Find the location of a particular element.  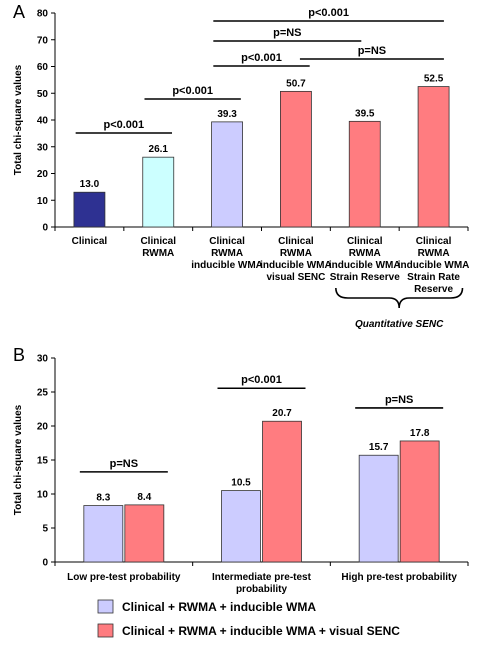

panel-b-y-tick-label: 25 is located at coordinates (43, 393).